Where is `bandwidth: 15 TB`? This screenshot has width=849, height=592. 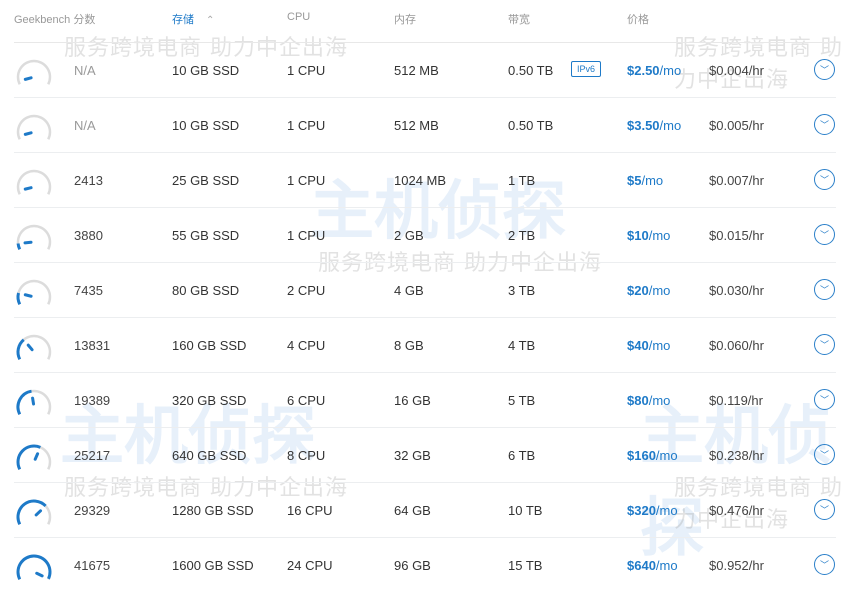 bandwidth: 15 TB is located at coordinates (525, 565).